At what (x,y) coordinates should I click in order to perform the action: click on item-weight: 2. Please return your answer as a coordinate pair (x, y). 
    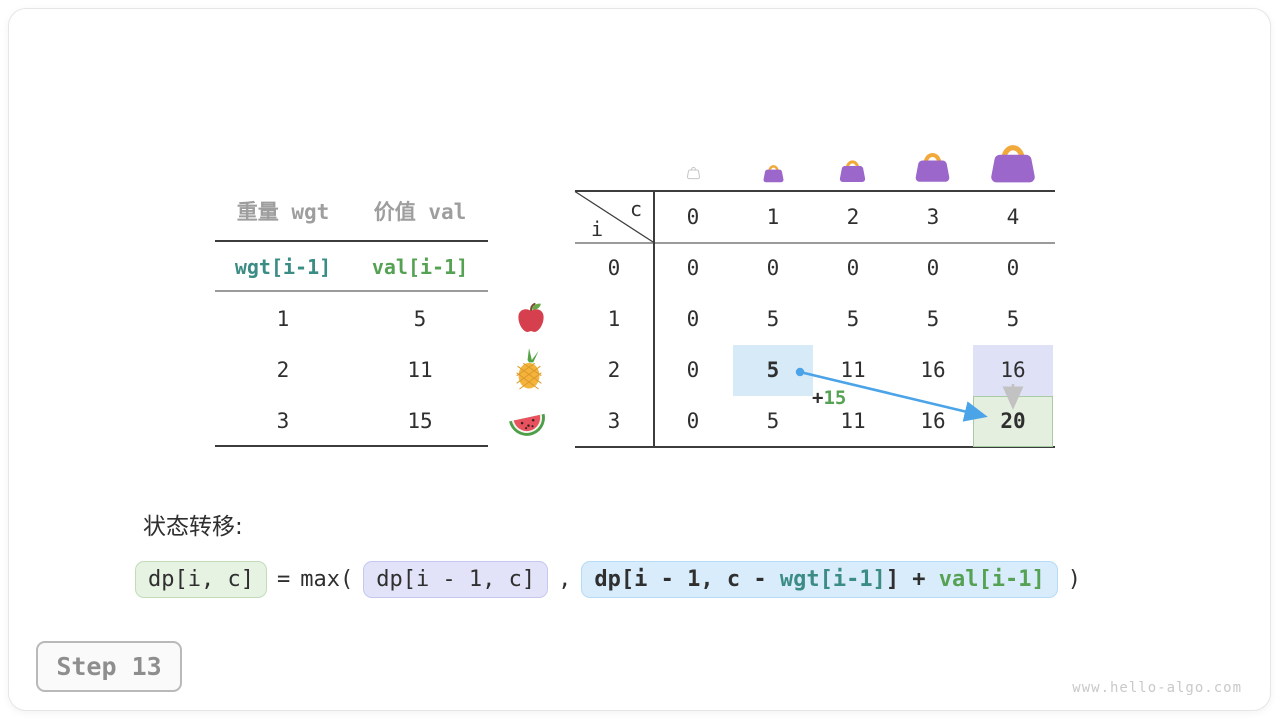
    Looking at the image, I should click on (283, 370).